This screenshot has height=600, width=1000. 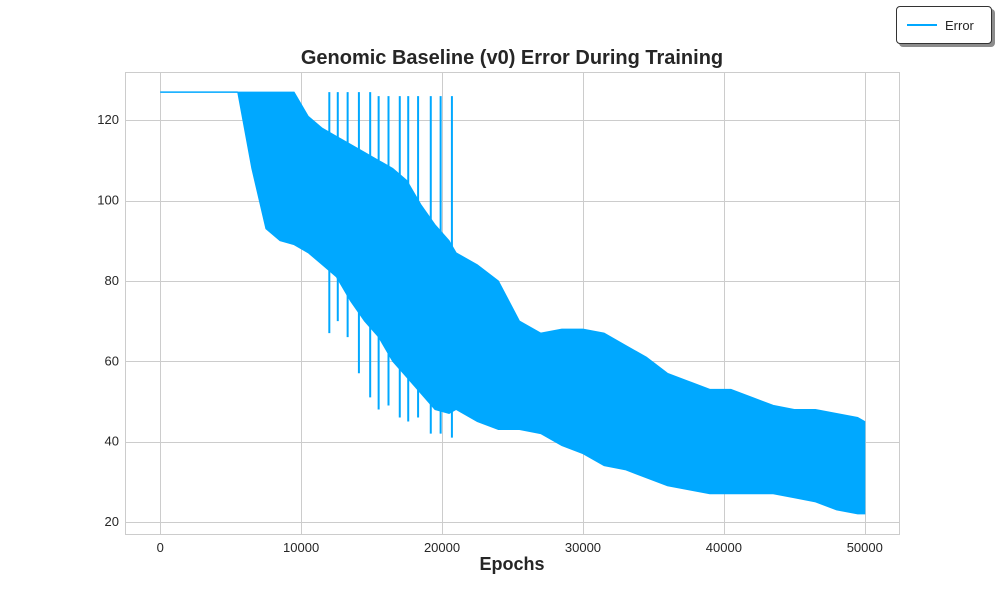 I want to click on legend: Error, so click(x=944, y=25).